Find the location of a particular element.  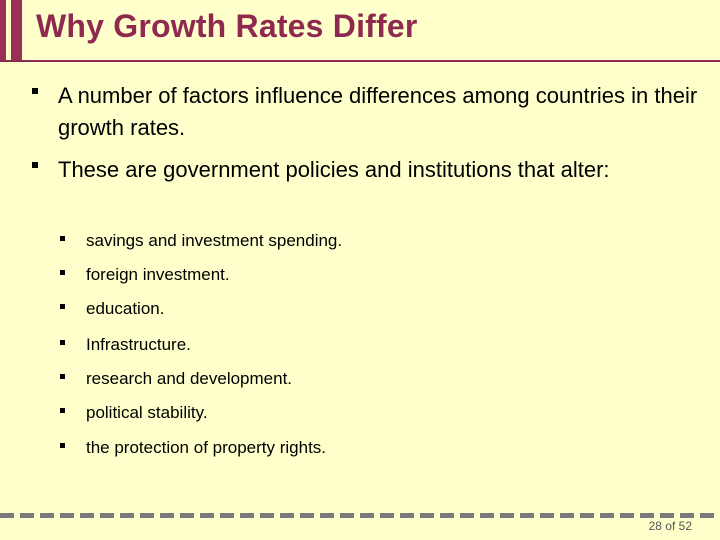

sub-bullet-1: savings and investment spending. is located at coordinates (373, 241).